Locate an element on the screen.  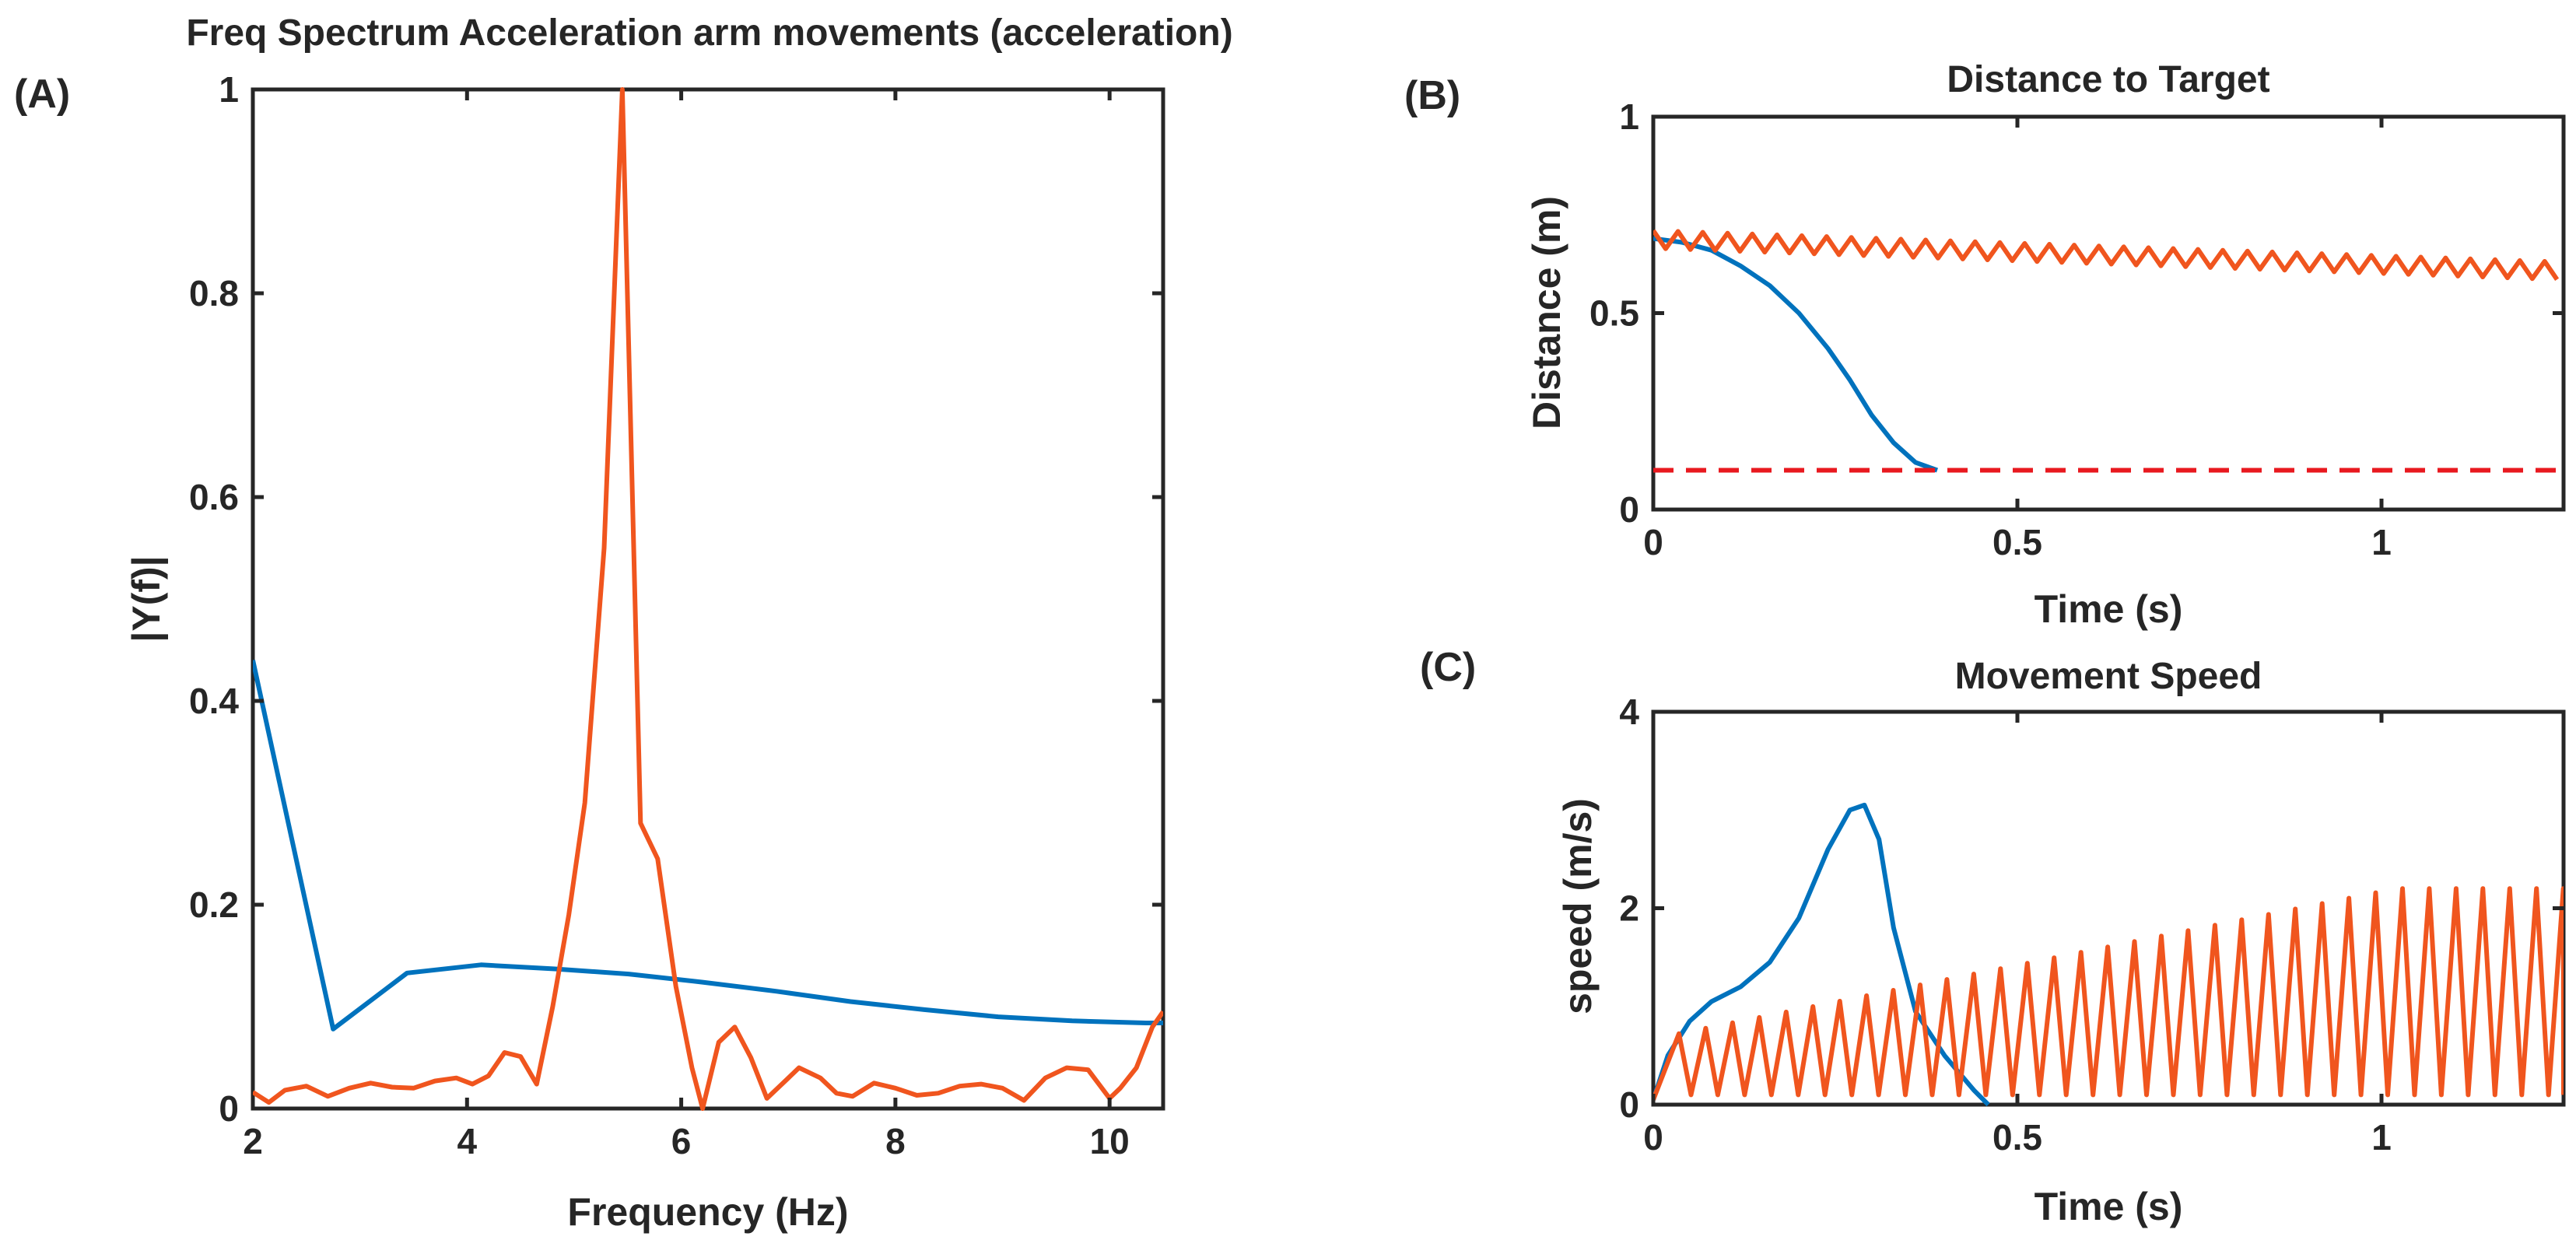
panel-c-xtick-label: 0.5 is located at coordinates (2017, 1137).